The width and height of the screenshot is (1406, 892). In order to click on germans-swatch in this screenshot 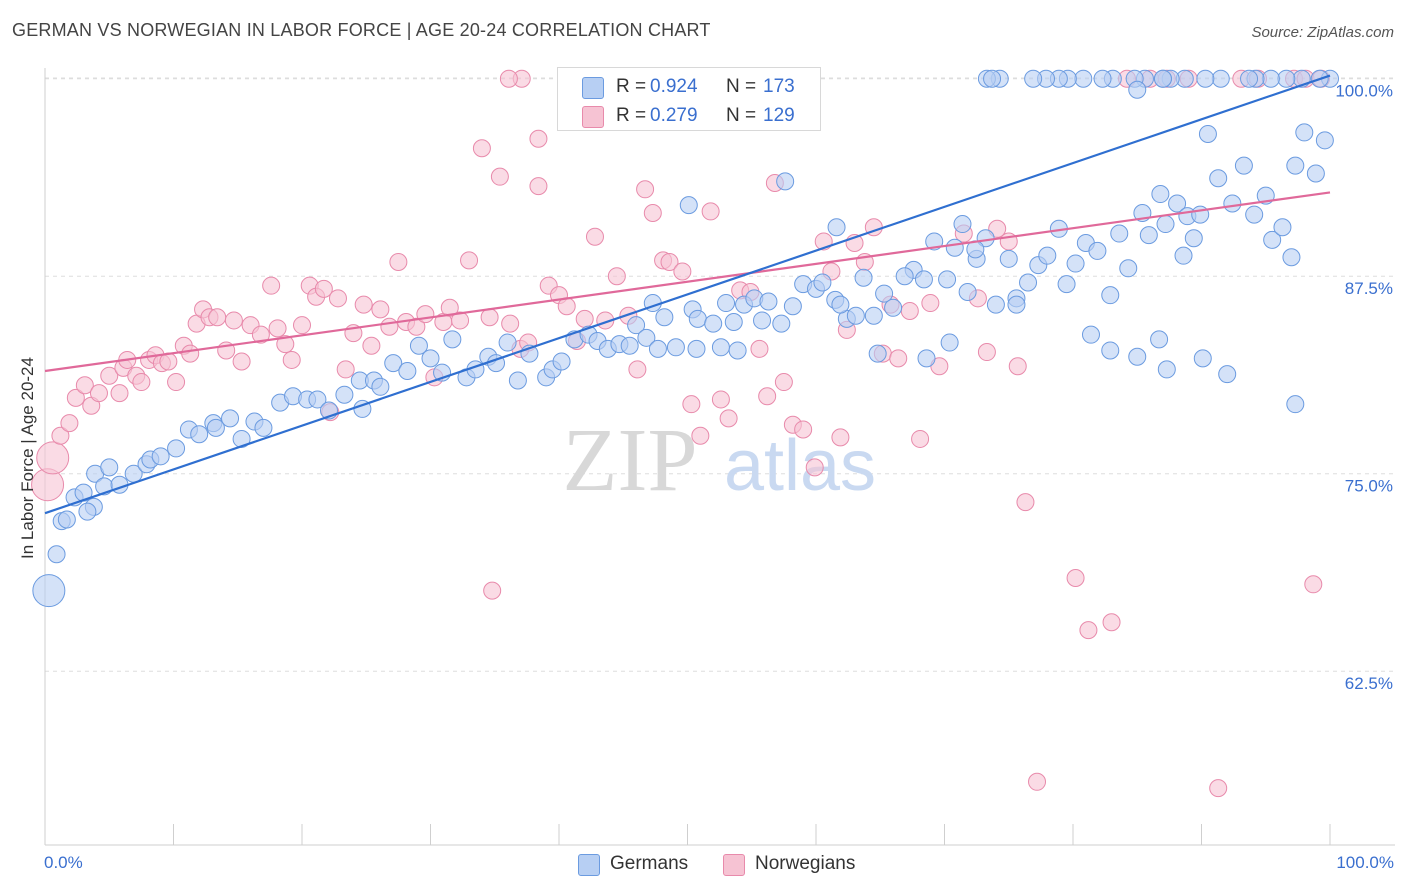, I will do `click(593, 88)`.